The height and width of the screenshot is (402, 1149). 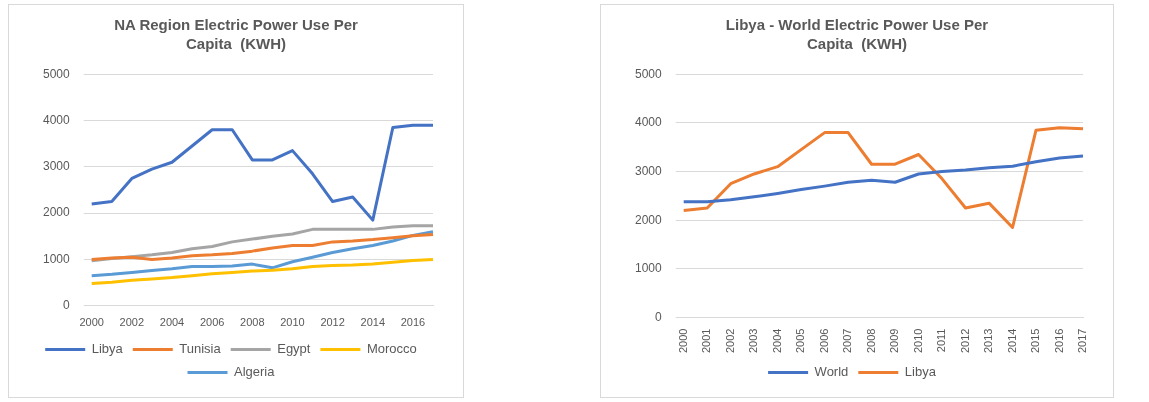 What do you see at coordinates (800, 341) in the screenshot?
I see `x-tick-label: 2005` at bounding box center [800, 341].